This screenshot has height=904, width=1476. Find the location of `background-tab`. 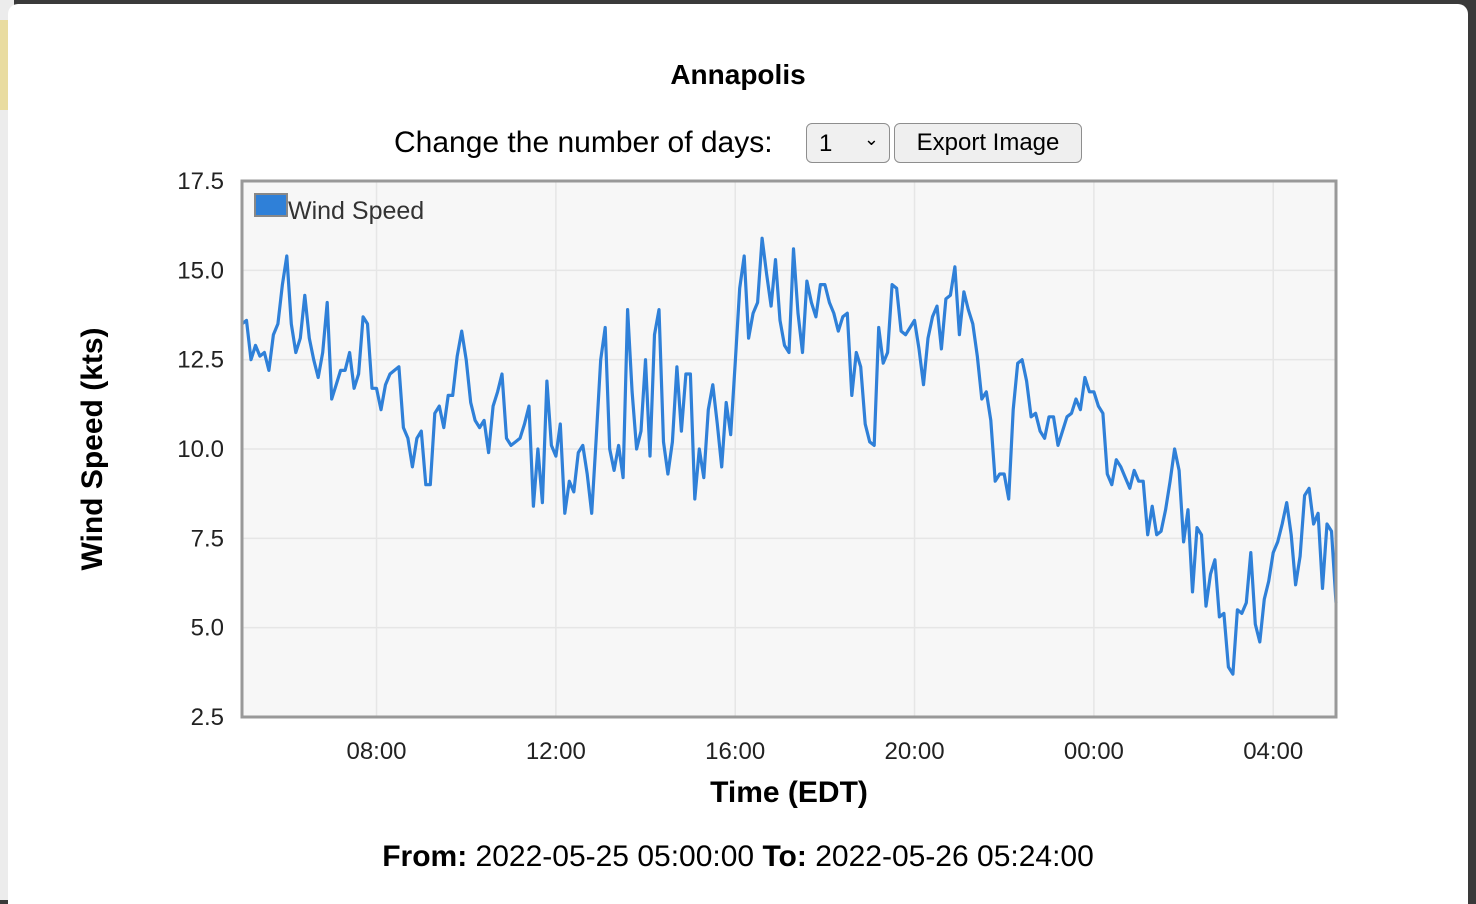

background-tab is located at coordinates (4, 65).